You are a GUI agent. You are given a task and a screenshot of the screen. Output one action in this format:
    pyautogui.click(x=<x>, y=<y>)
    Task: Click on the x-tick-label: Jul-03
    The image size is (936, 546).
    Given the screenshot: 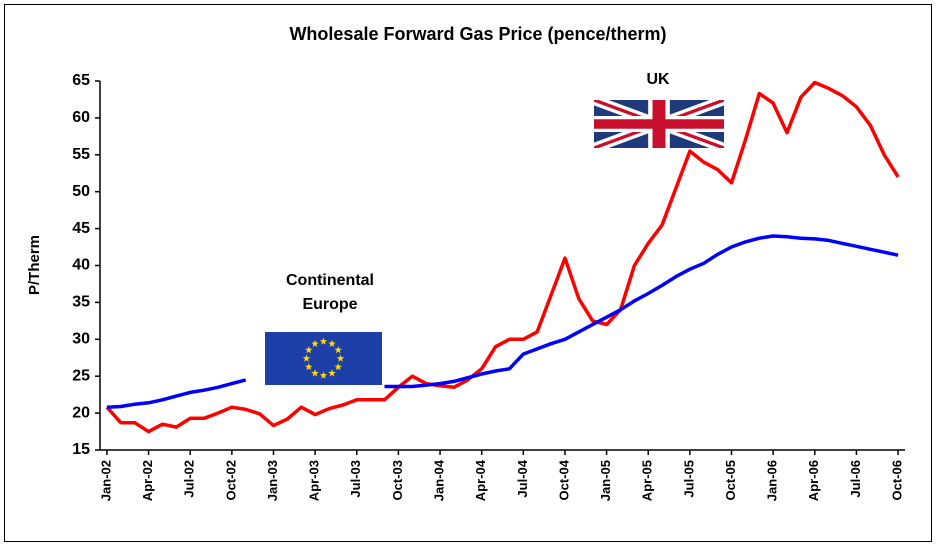 What is the action you would take?
    pyautogui.click(x=355, y=479)
    